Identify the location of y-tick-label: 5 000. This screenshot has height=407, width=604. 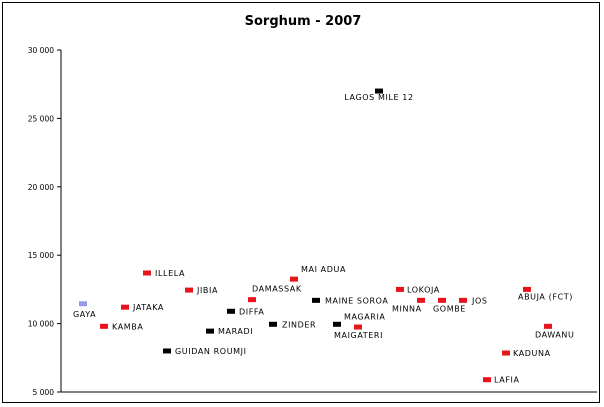
(44, 392).